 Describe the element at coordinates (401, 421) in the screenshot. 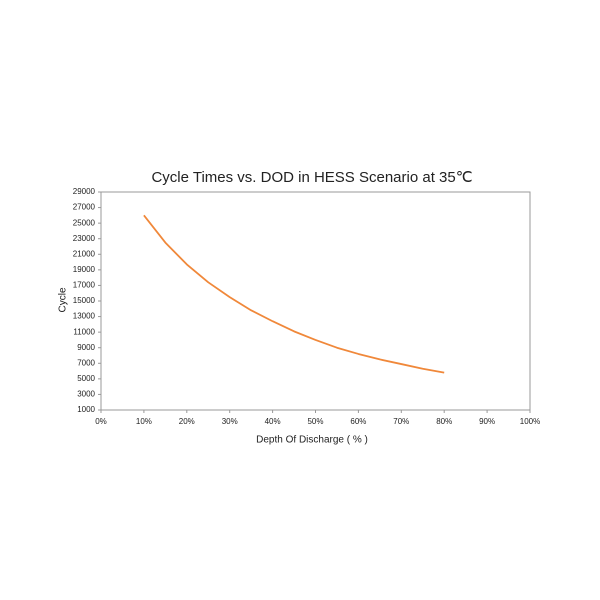

I see `x-tick-label: 70%` at that location.